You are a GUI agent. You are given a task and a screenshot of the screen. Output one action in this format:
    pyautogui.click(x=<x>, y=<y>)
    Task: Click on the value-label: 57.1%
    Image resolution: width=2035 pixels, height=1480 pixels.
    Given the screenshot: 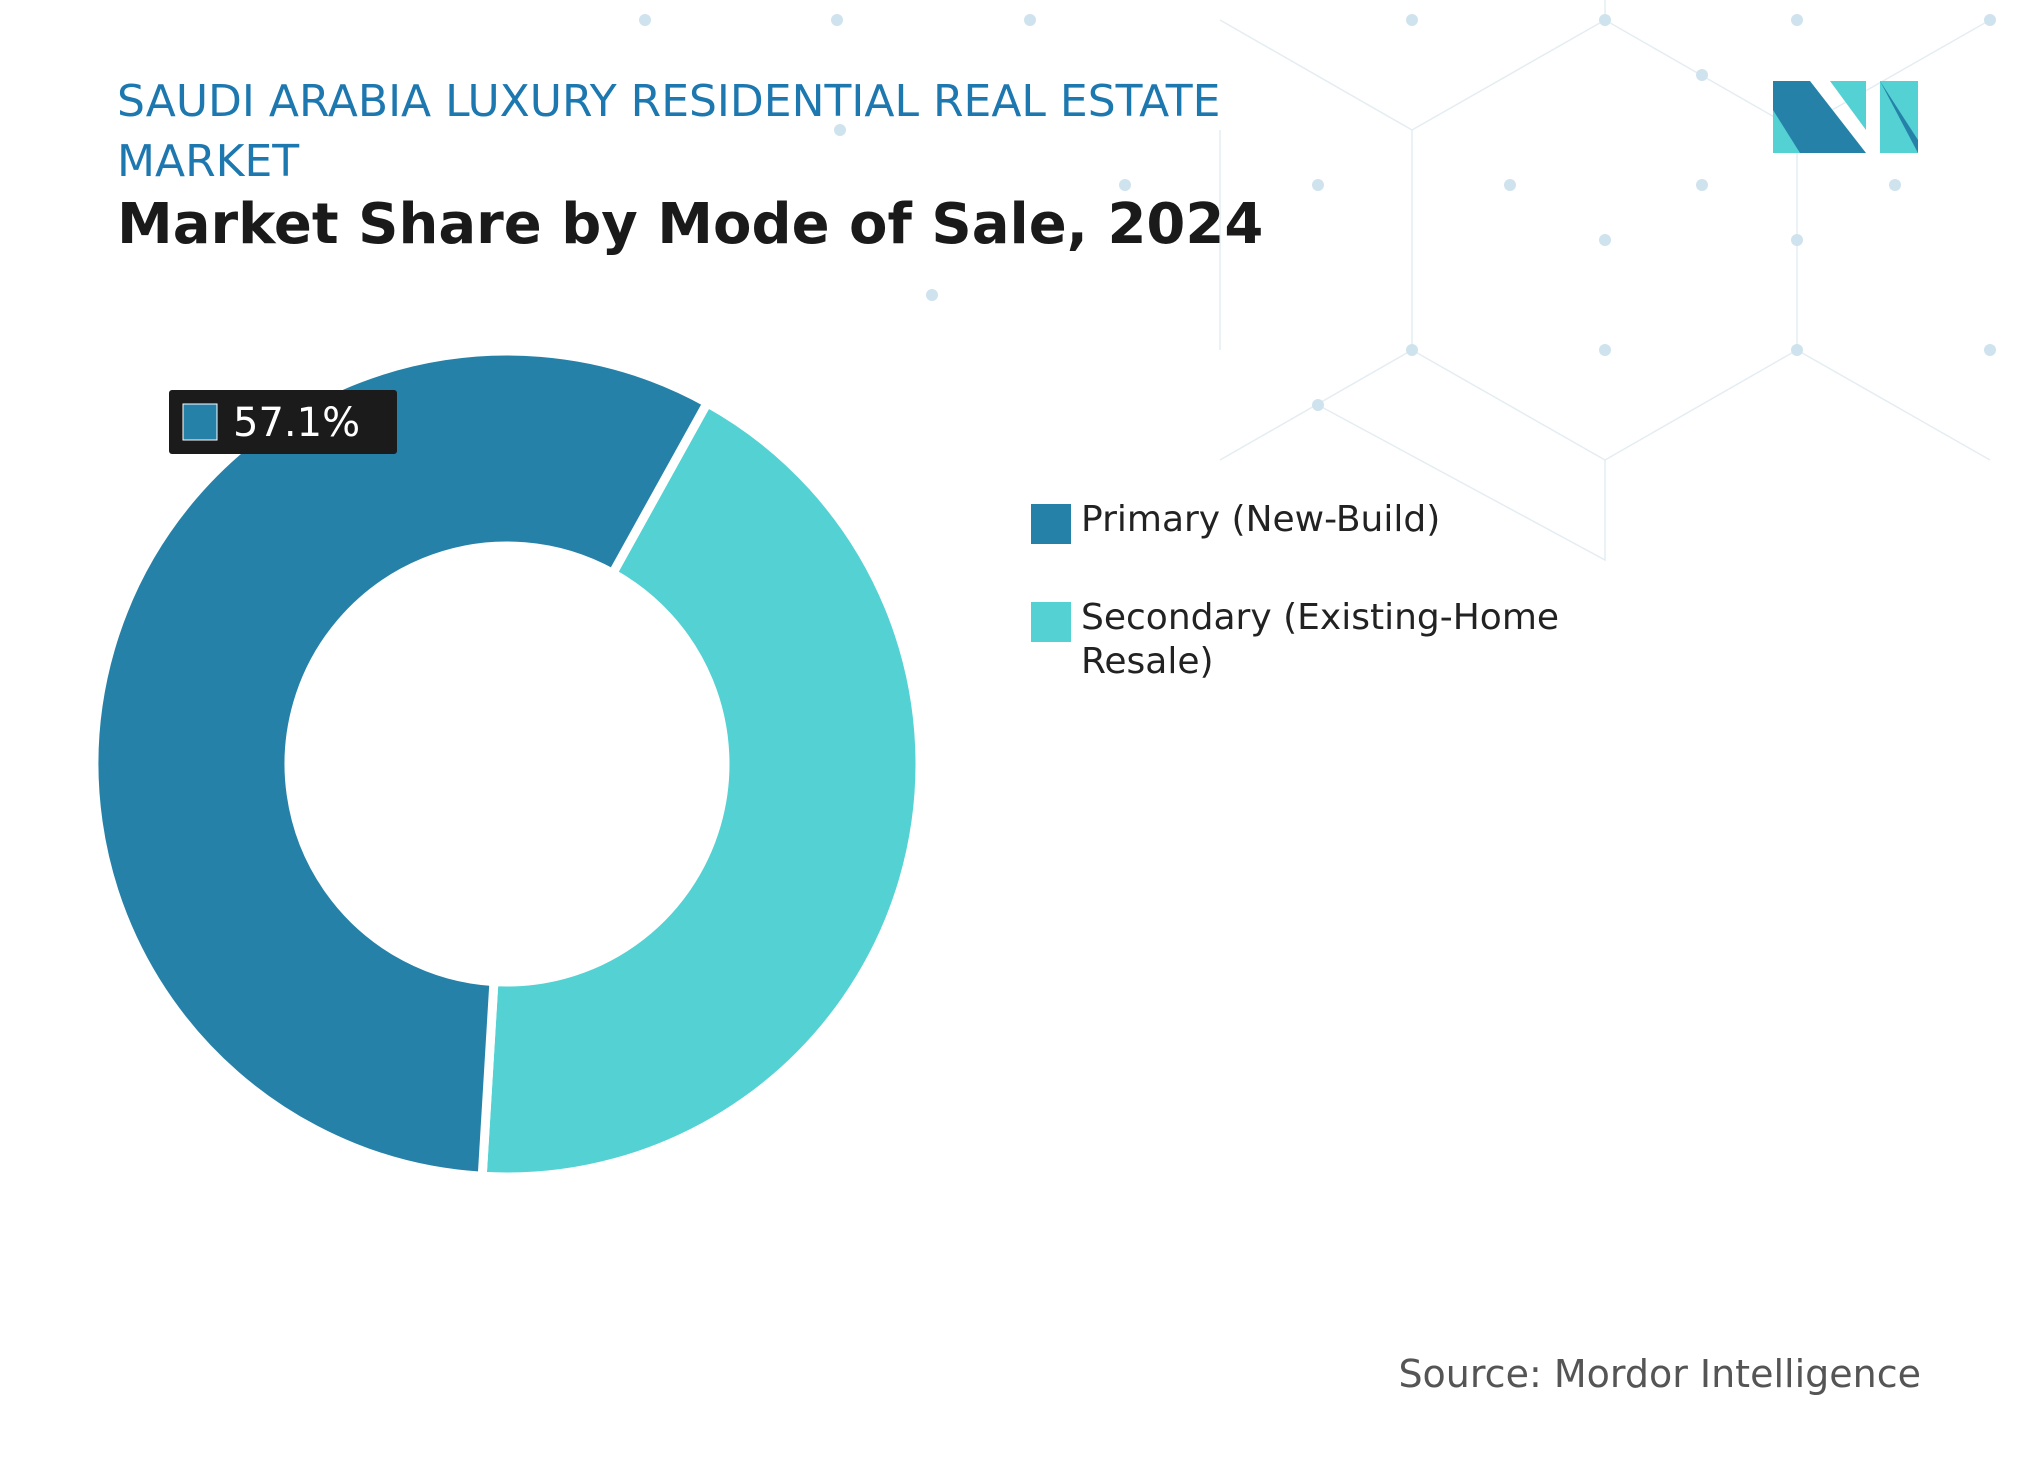 What is the action you would take?
    pyautogui.click(x=296, y=423)
    